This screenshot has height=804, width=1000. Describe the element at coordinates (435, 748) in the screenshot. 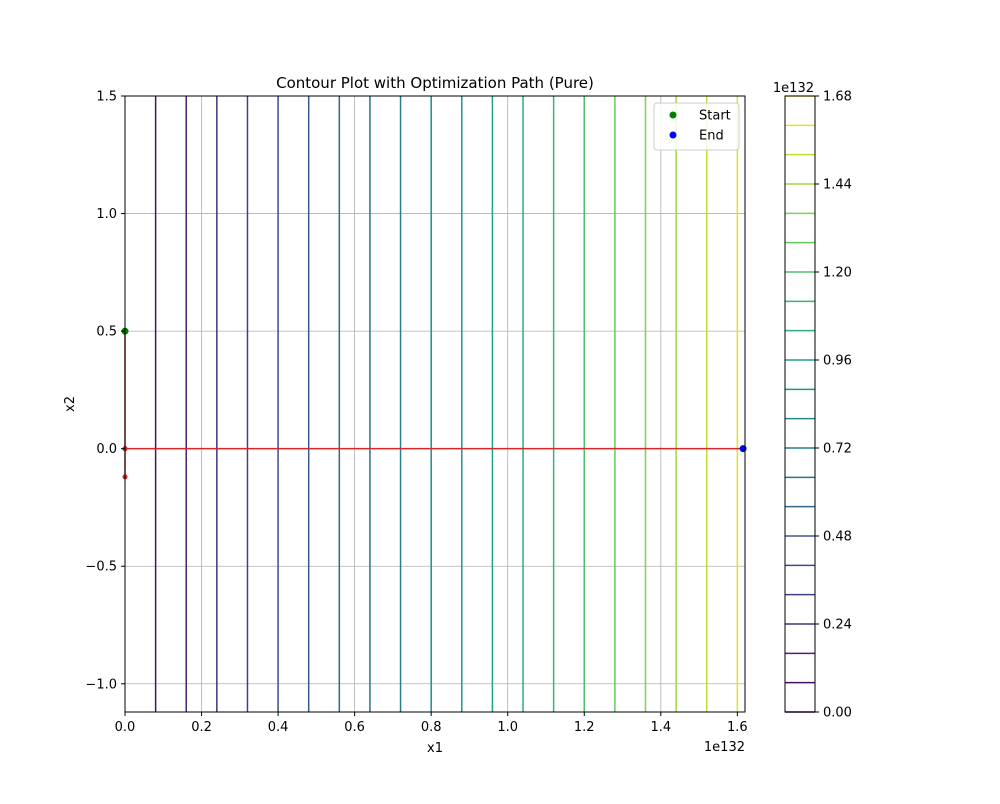

I see `x-axis-label: x1` at that location.